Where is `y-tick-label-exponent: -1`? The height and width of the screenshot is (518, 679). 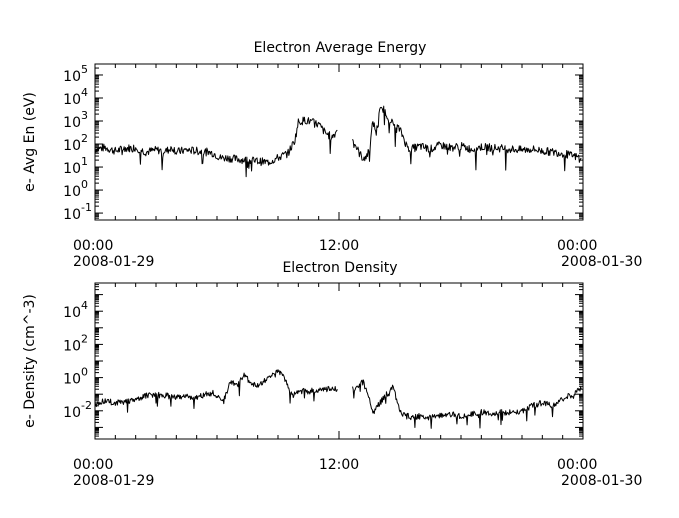
y-tick-label-exponent: -1 is located at coordinates (86, 207).